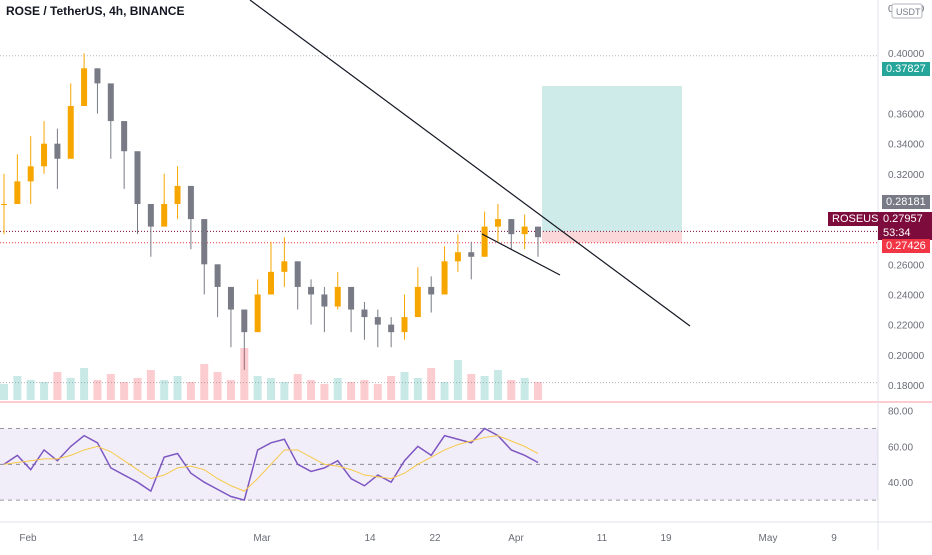 This screenshot has width=932, height=555. What do you see at coordinates (900, 447) in the screenshot?
I see `rsi-tick-label: 60.00` at bounding box center [900, 447].